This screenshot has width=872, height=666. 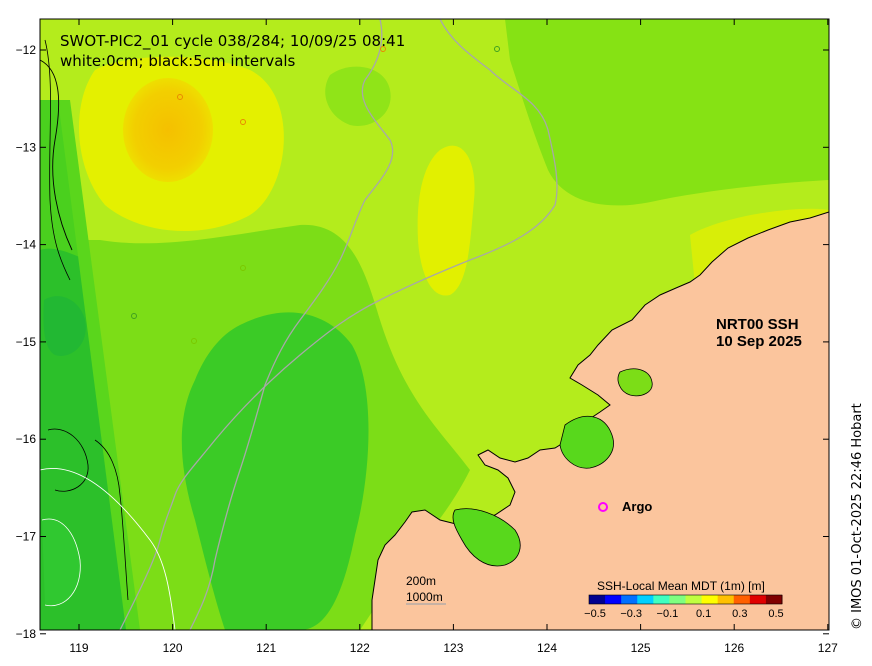 I want to click on x-tick-label: 127, so click(x=828, y=648).